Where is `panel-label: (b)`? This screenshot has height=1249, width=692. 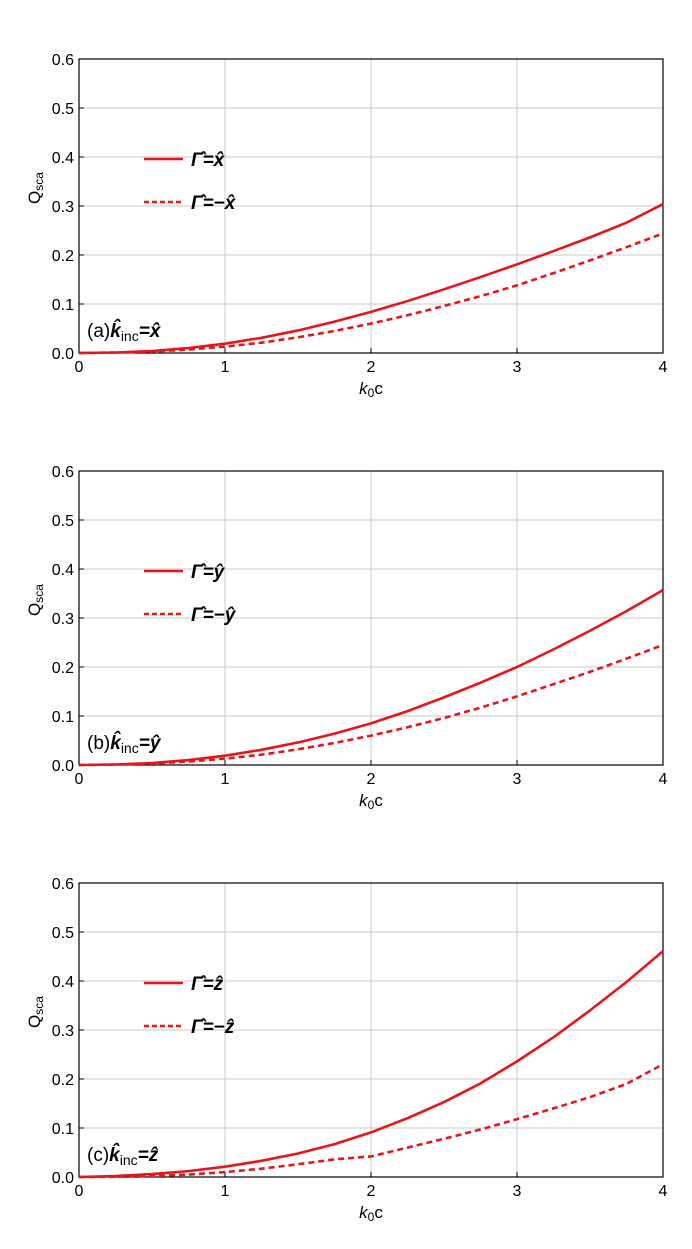 panel-label: (b) is located at coordinates (98, 743).